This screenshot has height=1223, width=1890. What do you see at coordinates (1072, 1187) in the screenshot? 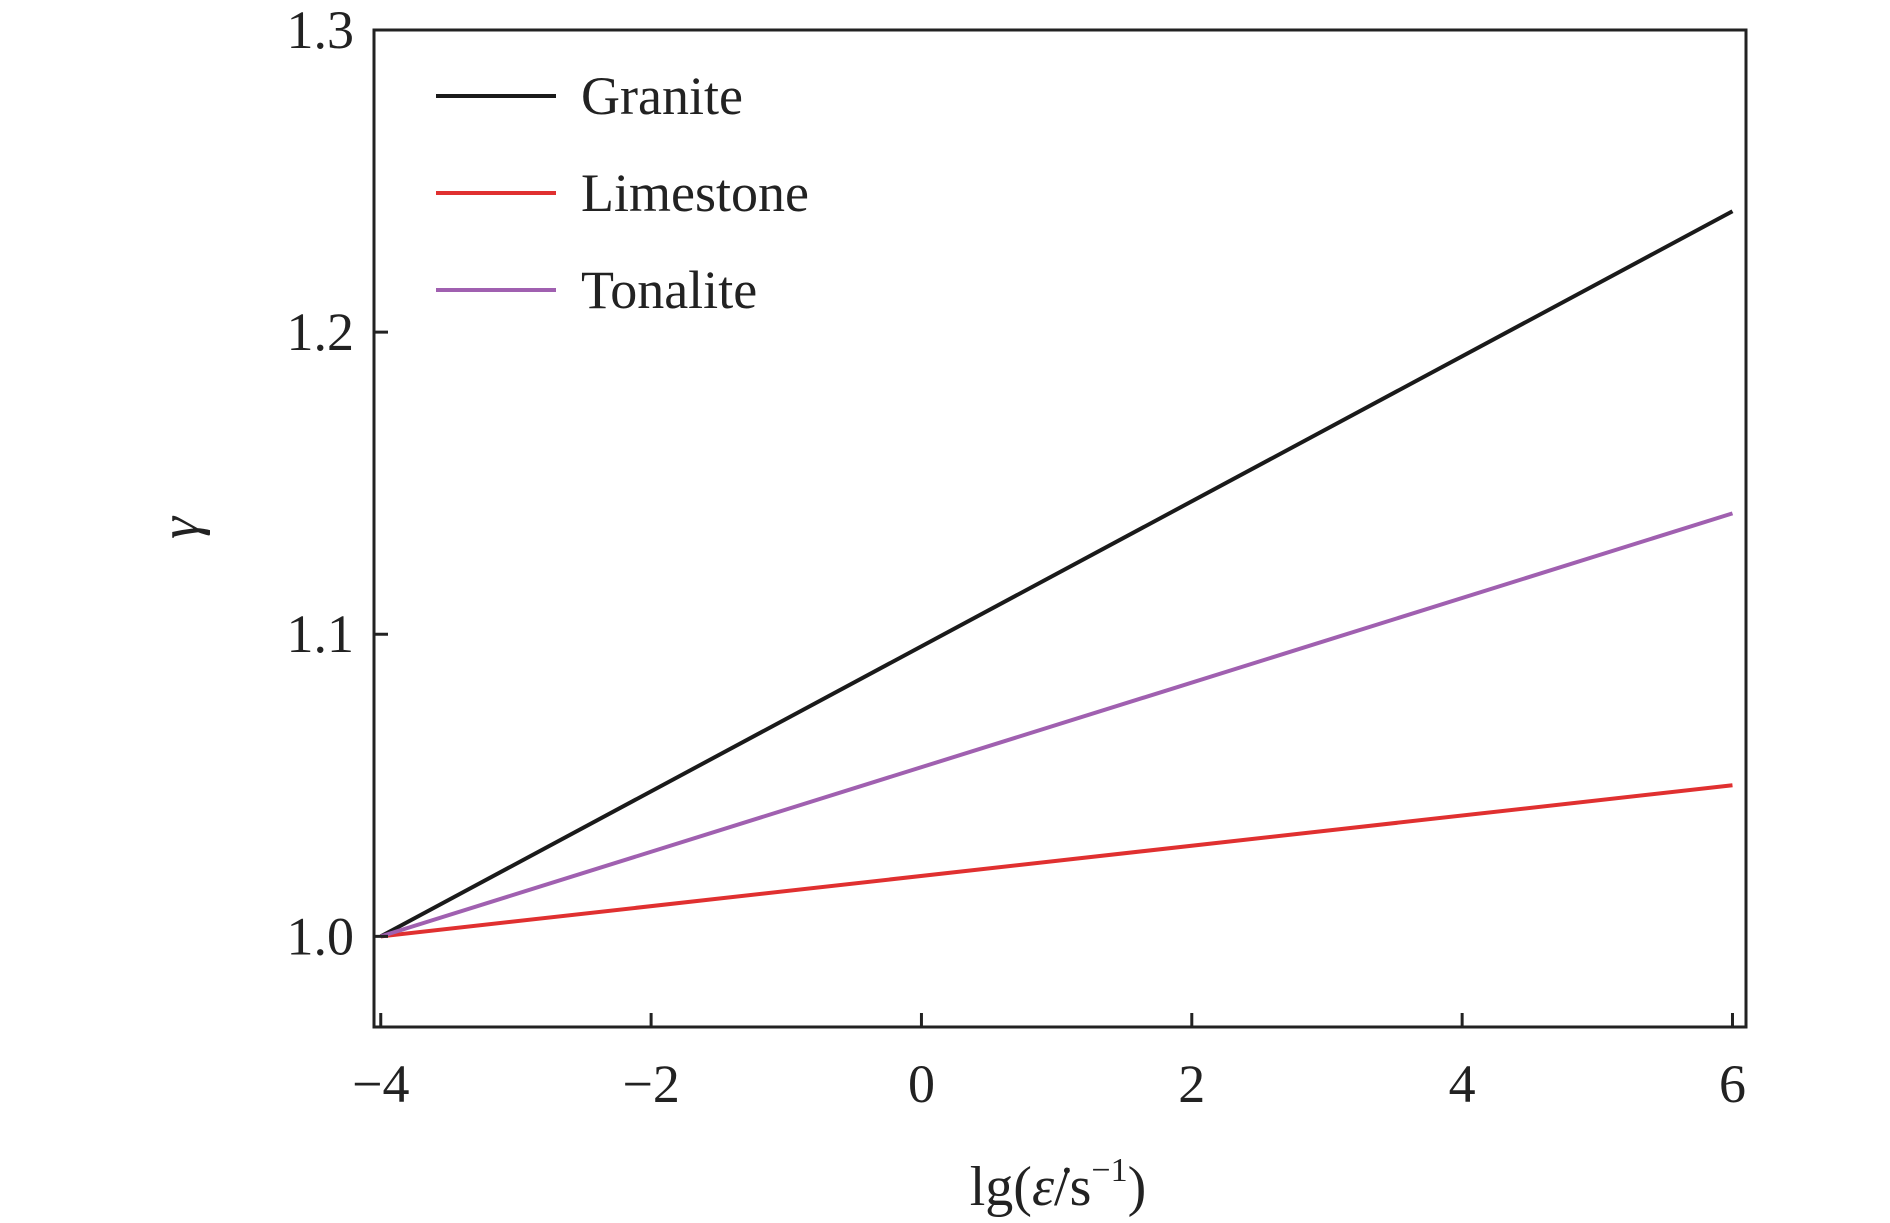
I see `x-axis-label-middle: /s` at bounding box center [1072, 1187].